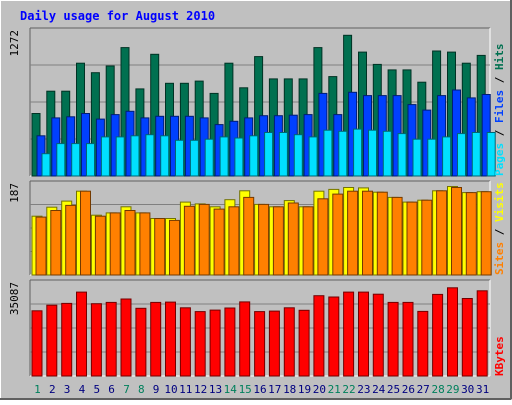 This screenshot has width=512, height=405. I want to click on x-tick-label-day-14: 14, so click(231, 389).